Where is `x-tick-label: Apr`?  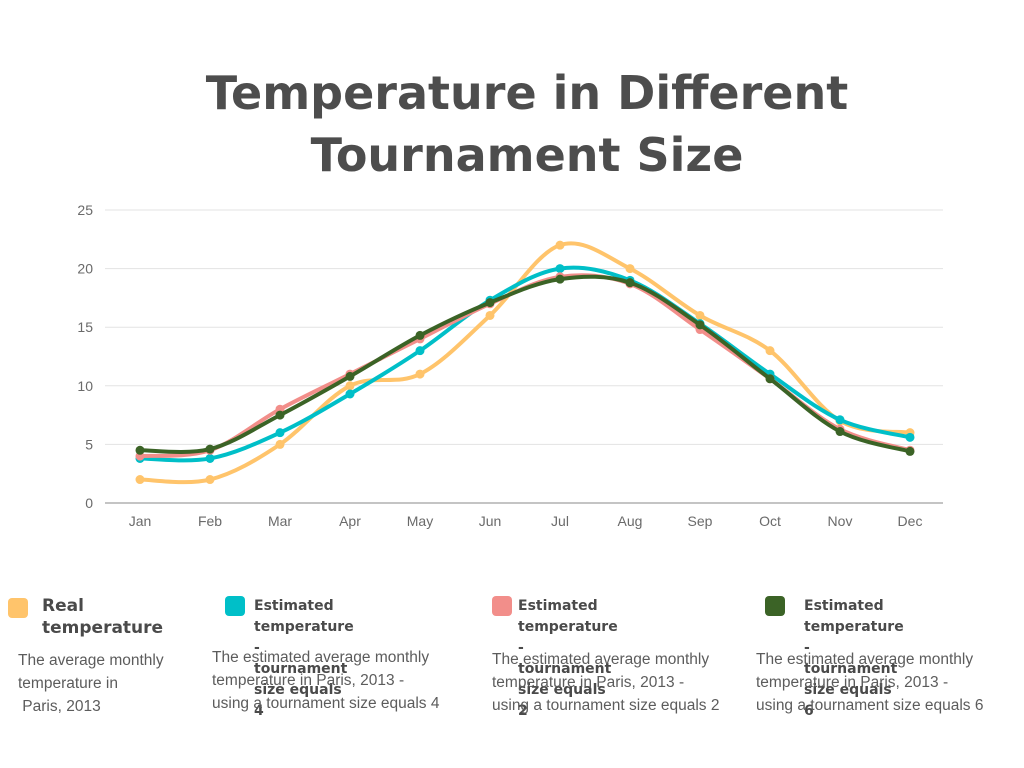
x-tick-label: Apr is located at coordinates (350, 521).